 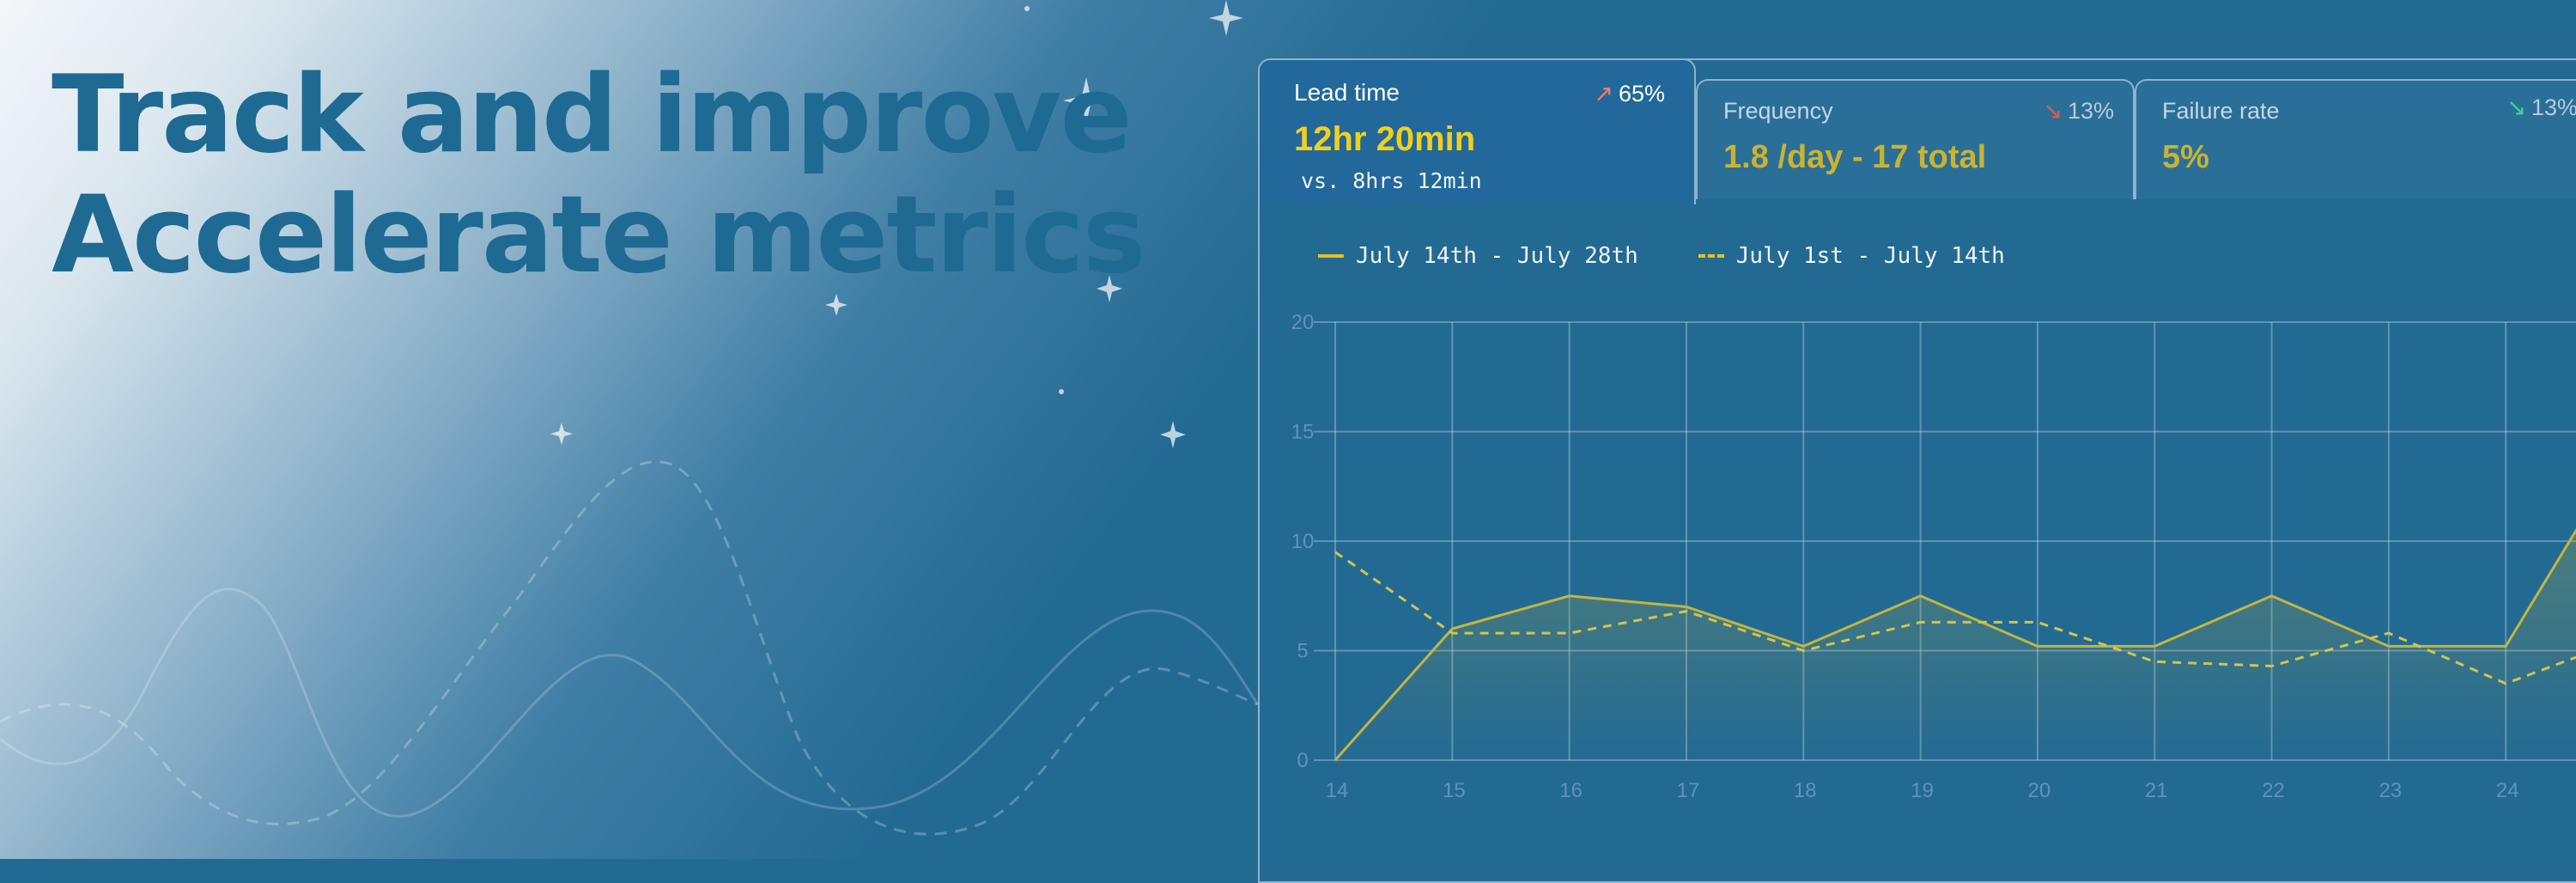 I want to click on tab-value: 12hr 20min, so click(x=1385, y=139).